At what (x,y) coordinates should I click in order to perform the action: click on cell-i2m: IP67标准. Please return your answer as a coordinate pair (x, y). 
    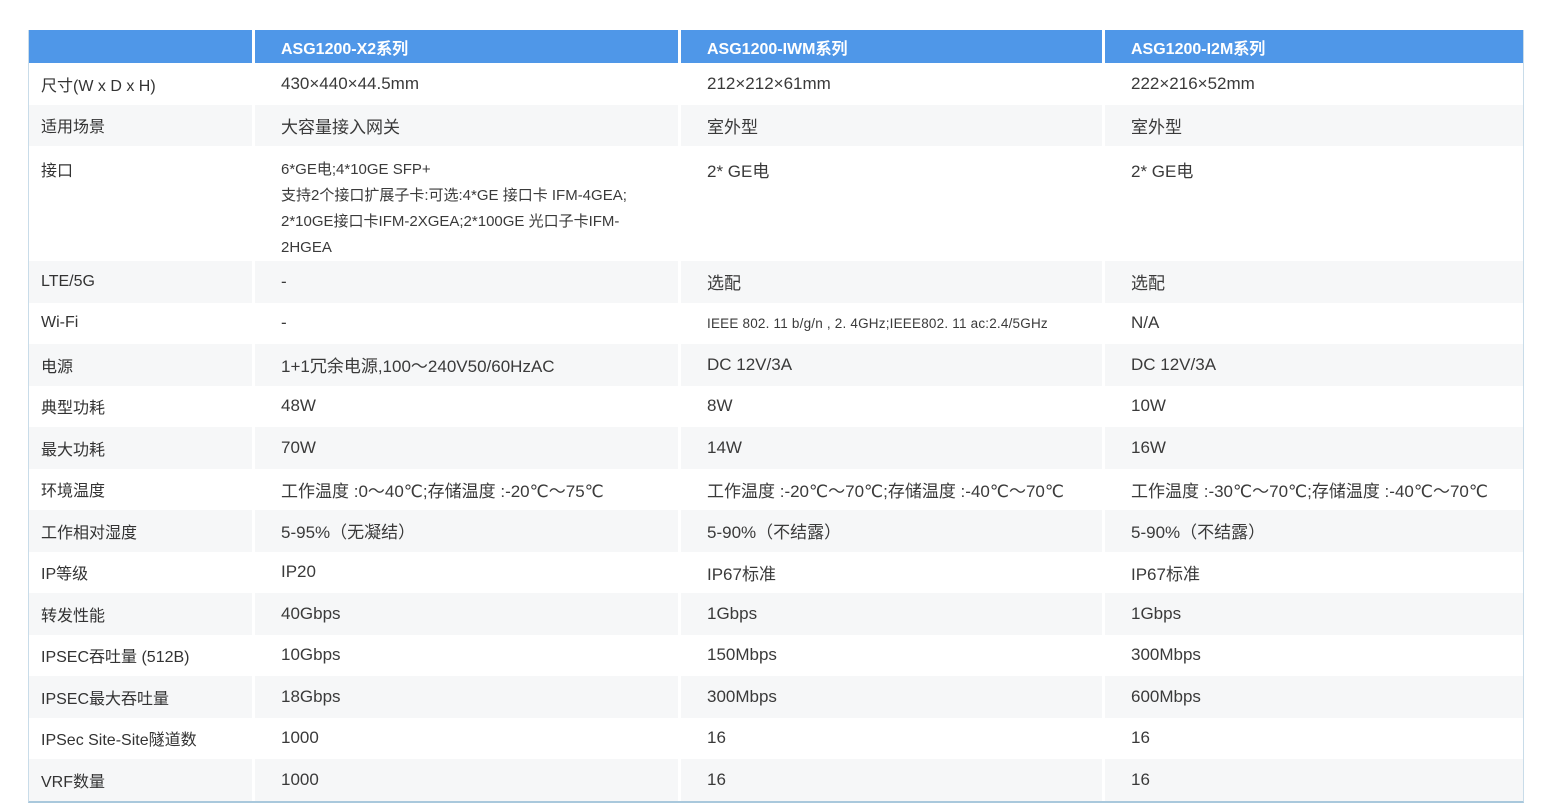
    Looking at the image, I should click on (1312, 572).